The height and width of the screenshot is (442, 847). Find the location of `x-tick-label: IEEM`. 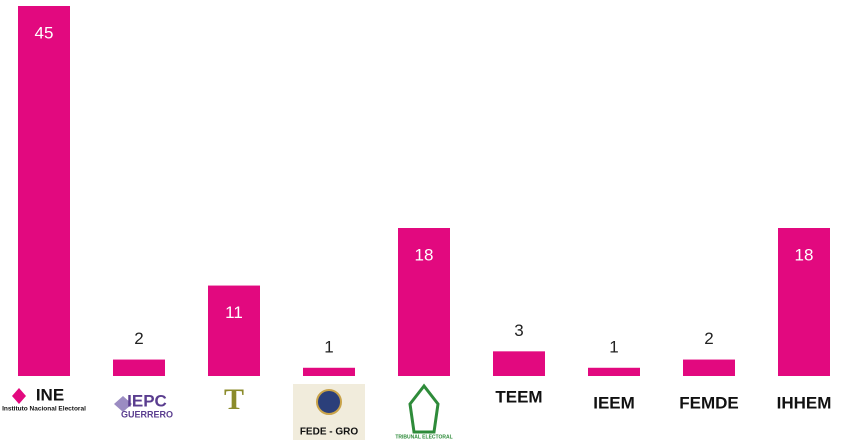

x-tick-label: IEEM is located at coordinates (614, 402).